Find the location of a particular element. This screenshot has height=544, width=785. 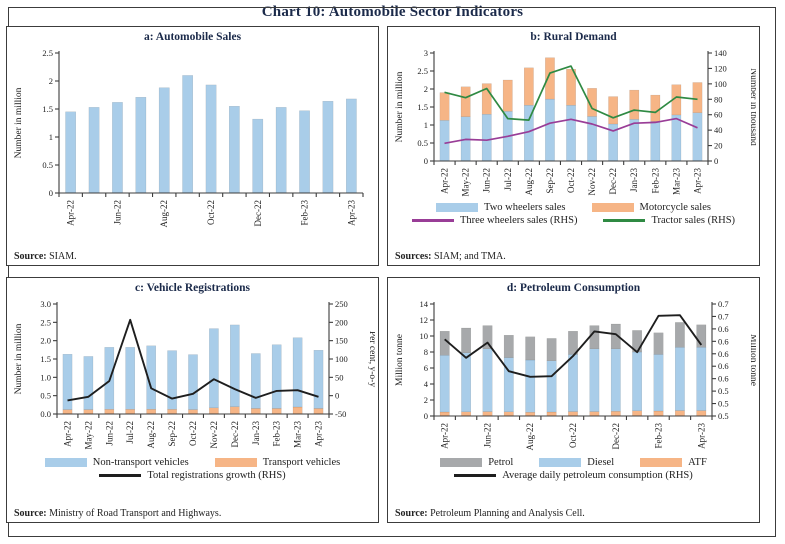

svg-text: 250 is located at coordinates (341, 304).